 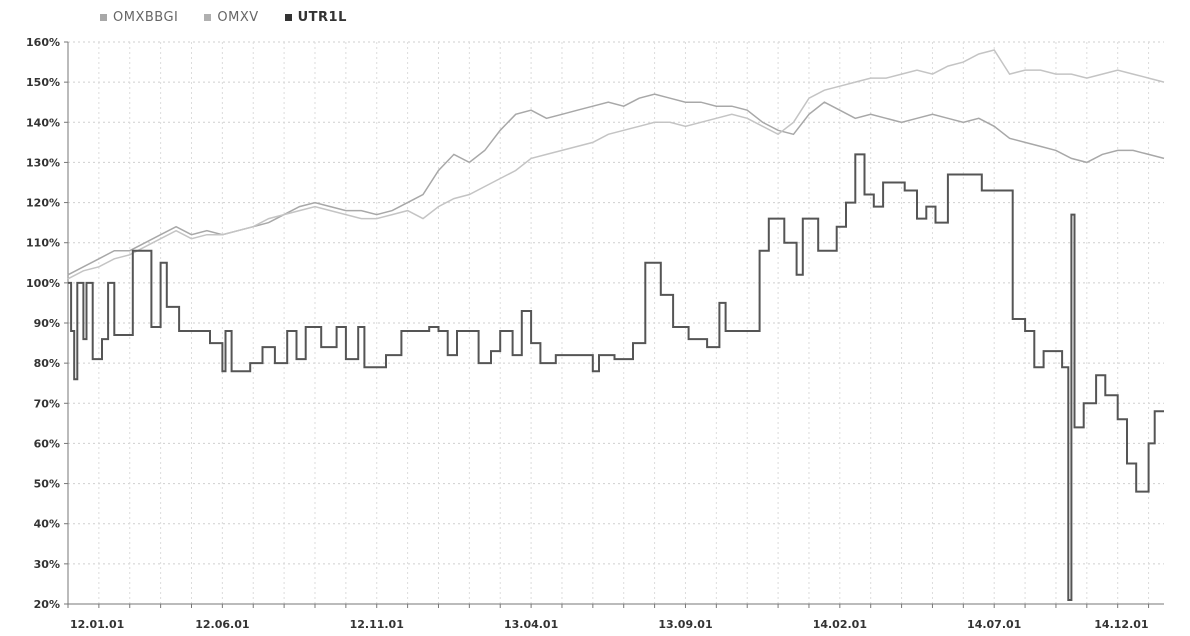 What do you see at coordinates (238, 17) in the screenshot?
I see `legend-label-omxv: OMXV` at bounding box center [238, 17].